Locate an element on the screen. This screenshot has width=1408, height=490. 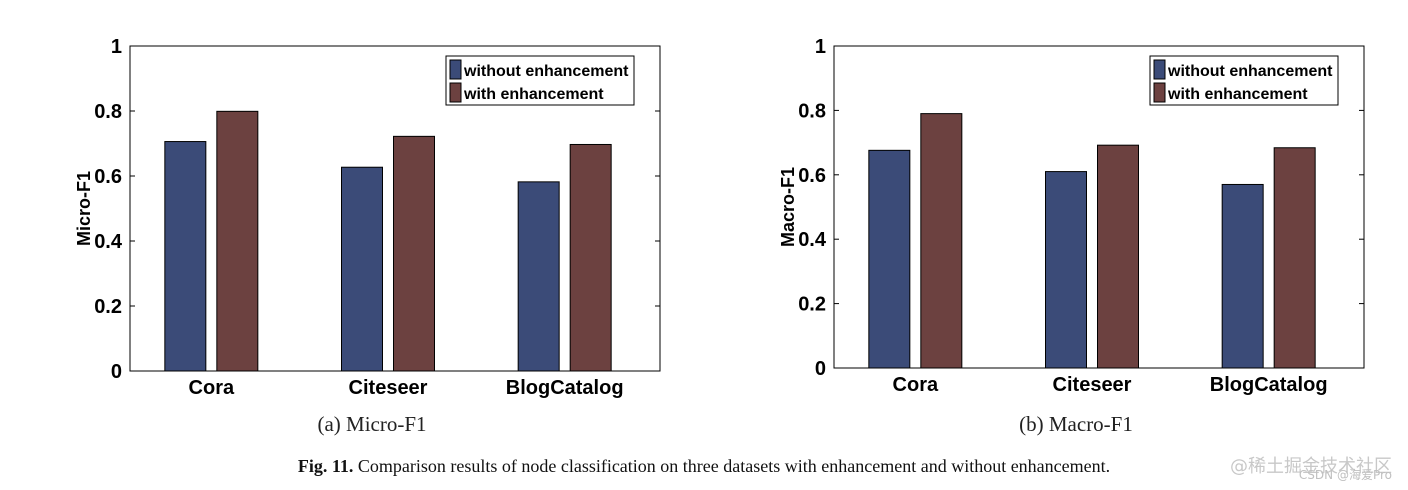
y-axis-label: Micro-F1 is located at coordinates (84, 208).